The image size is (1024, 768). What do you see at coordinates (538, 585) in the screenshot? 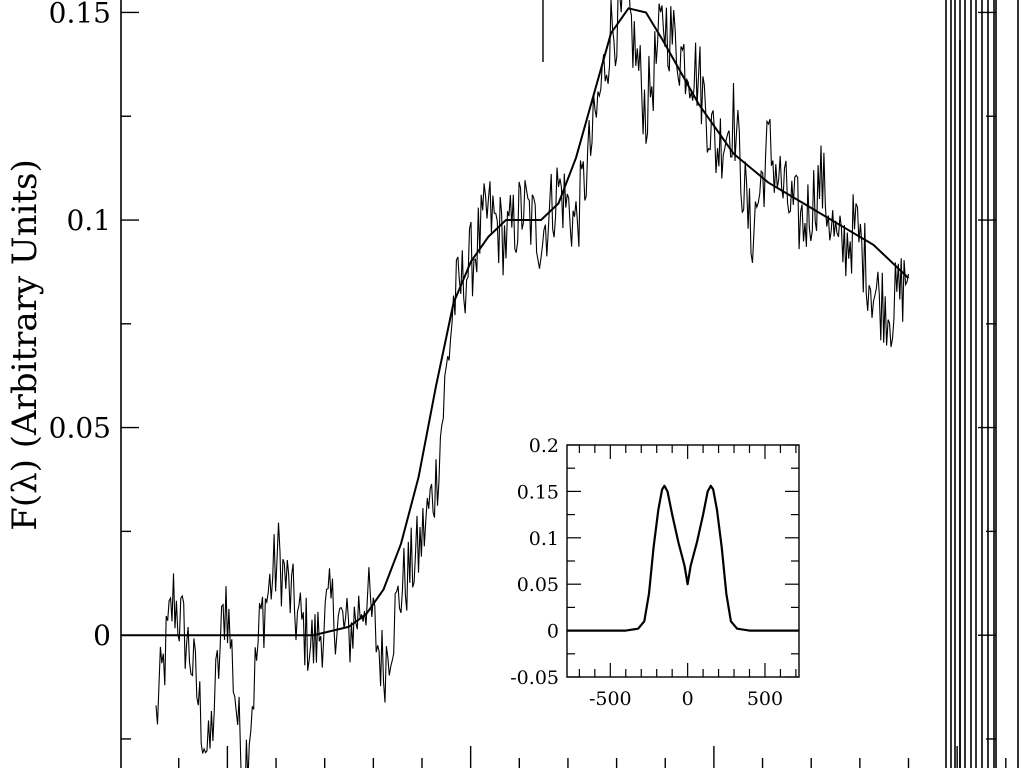
I see `inset-y-tick-label: 0.05` at bounding box center [538, 585].